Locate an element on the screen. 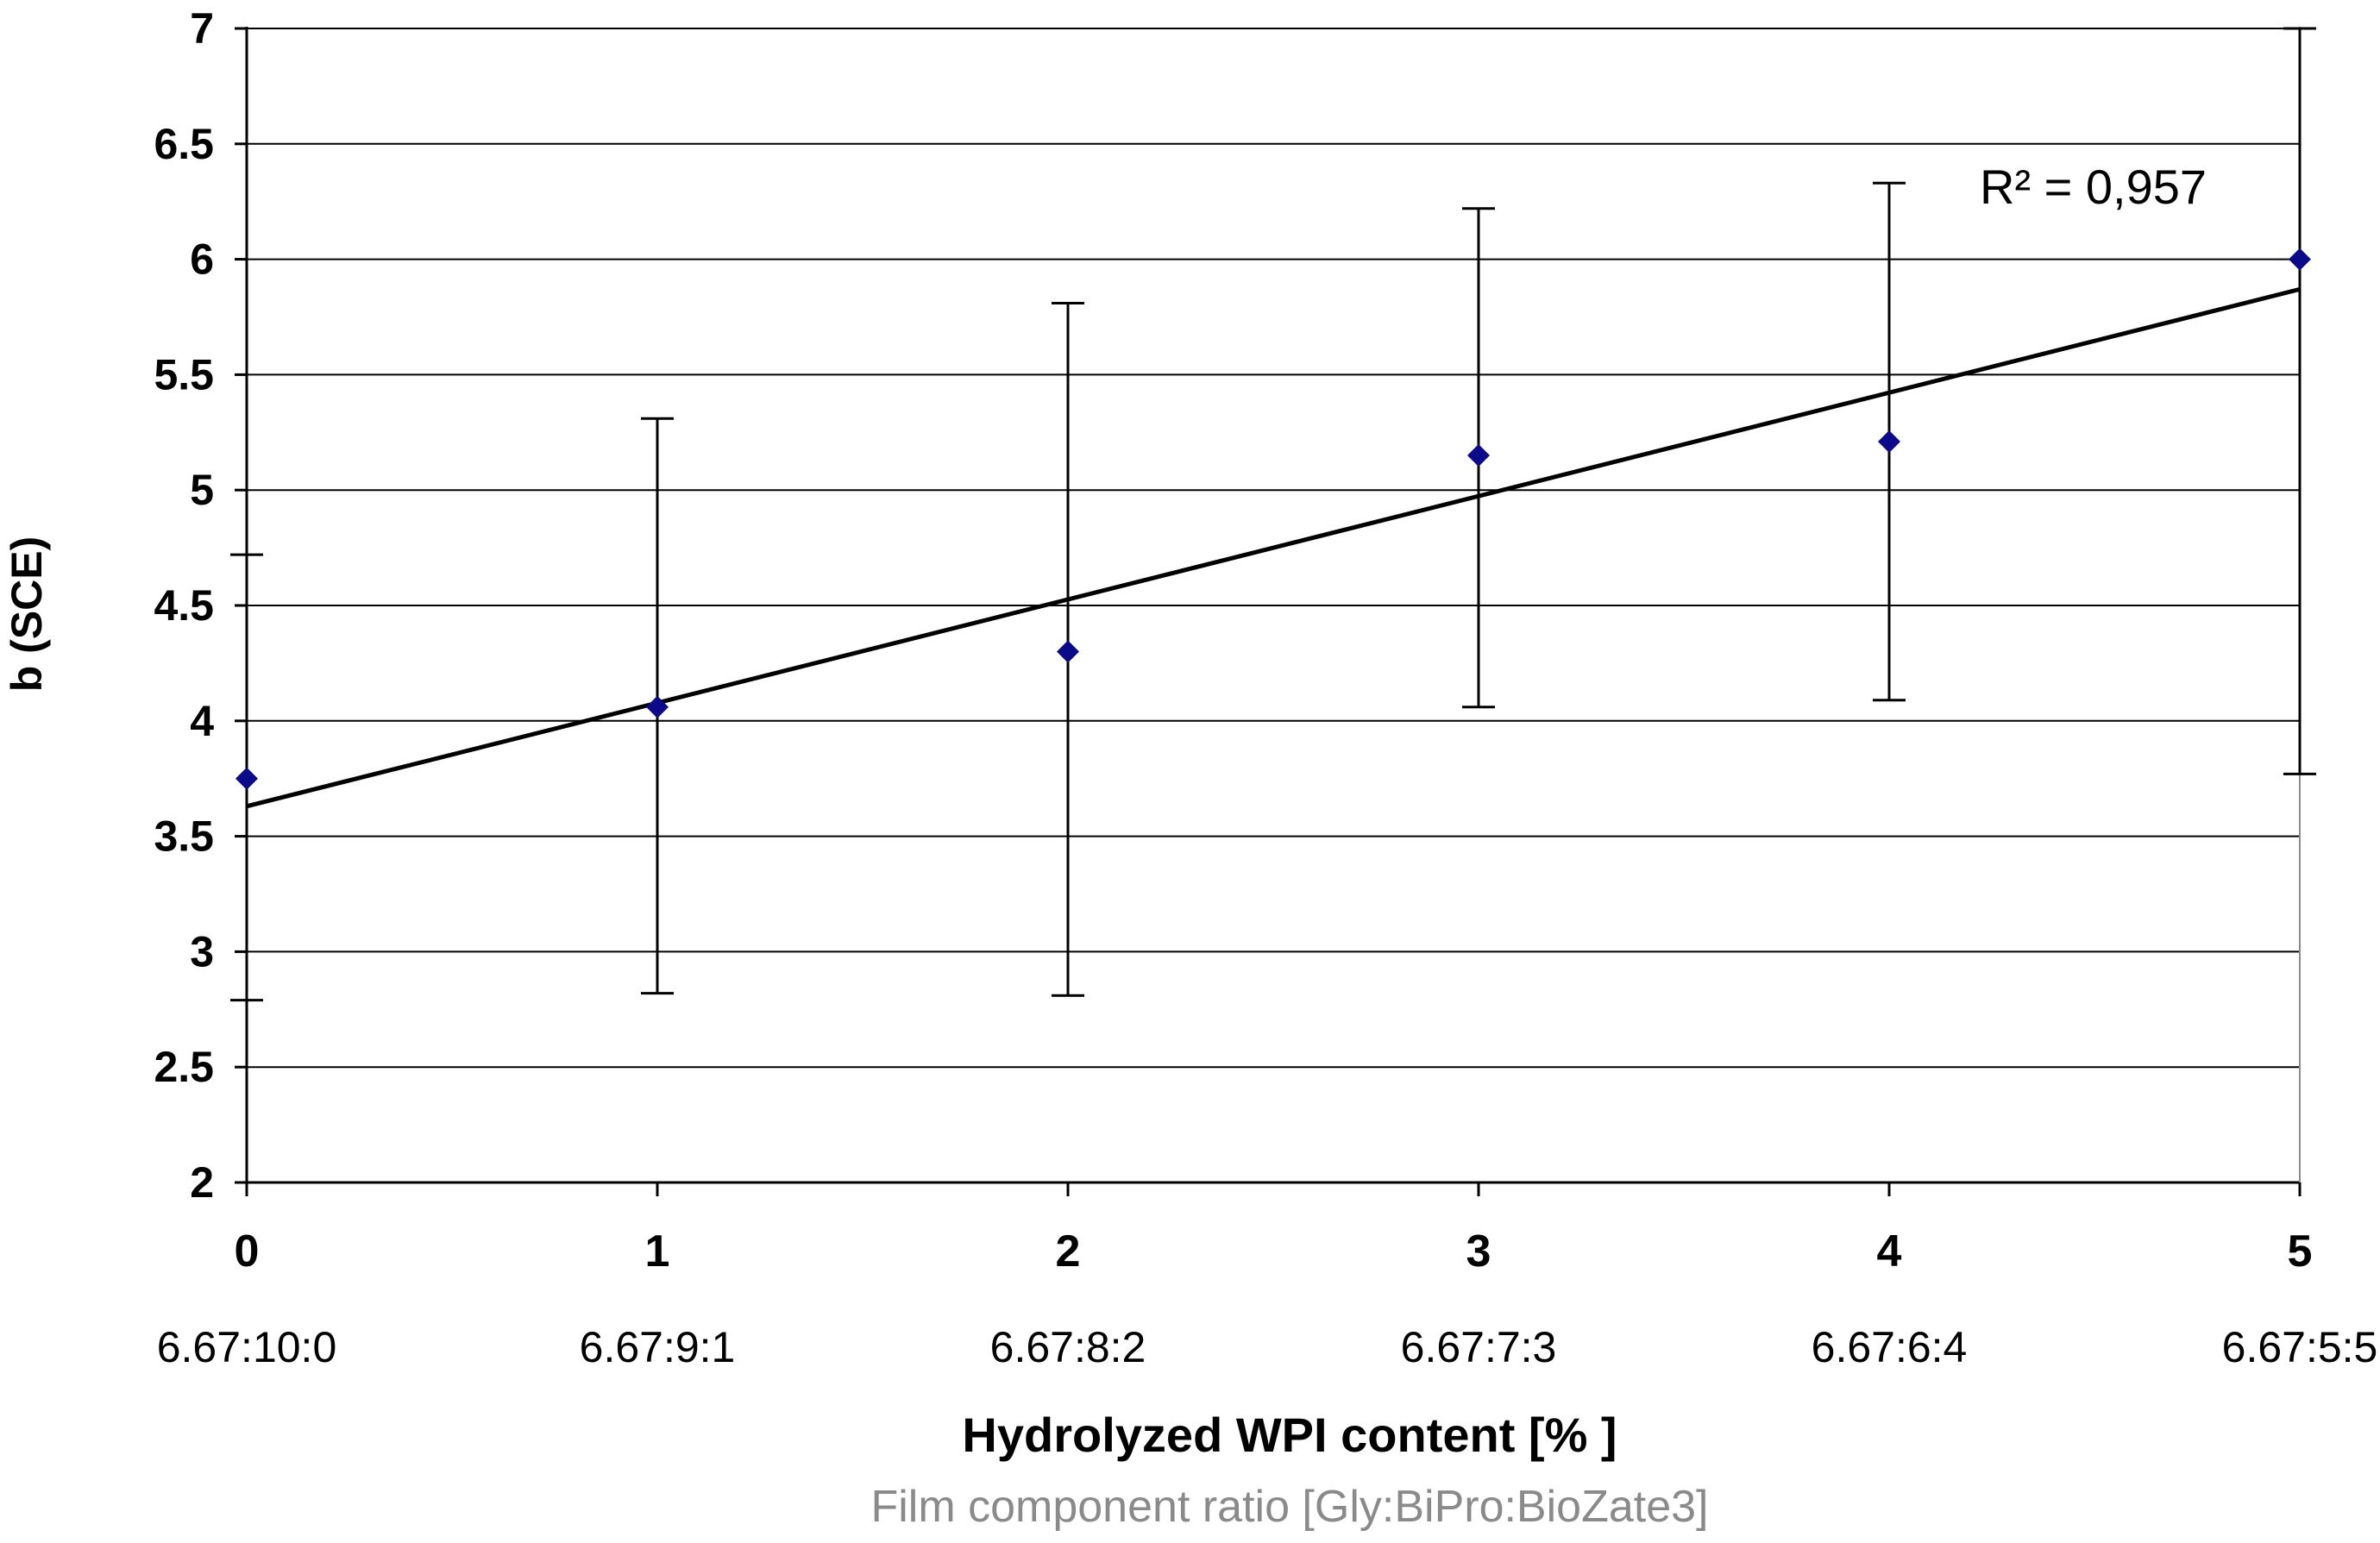  y-tick-label: 3 is located at coordinates (202, 951).